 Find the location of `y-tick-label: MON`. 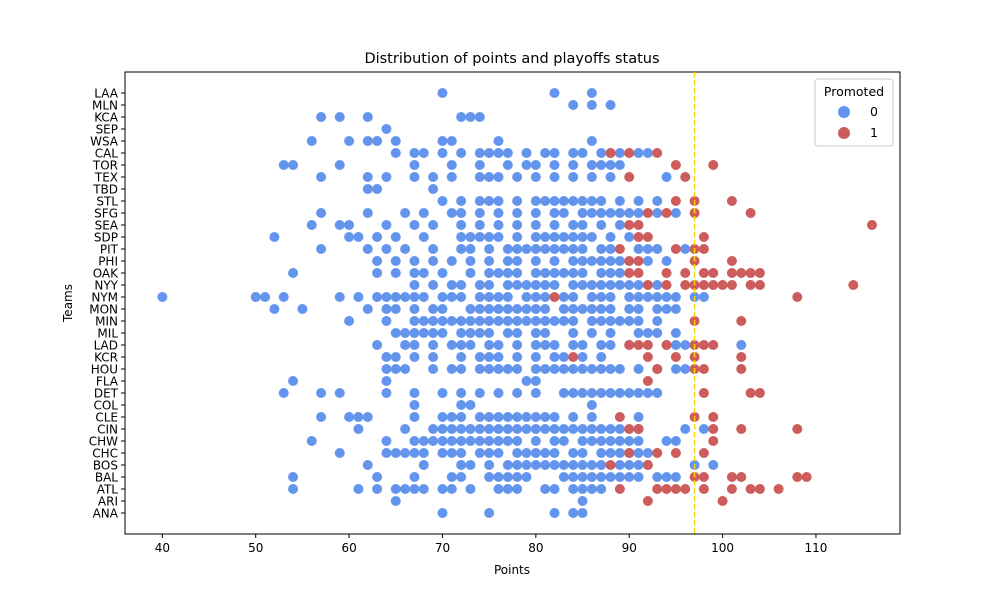

y-tick-label: MON is located at coordinates (103, 309).